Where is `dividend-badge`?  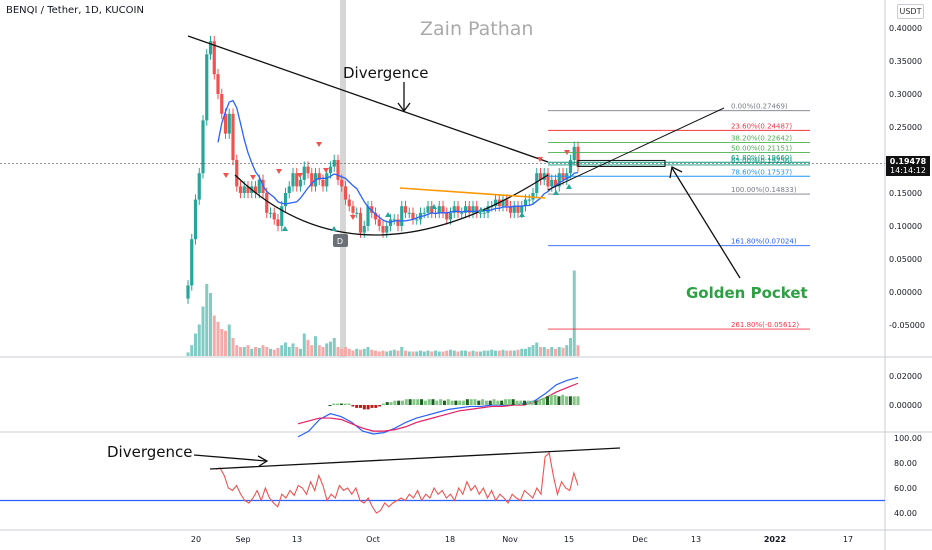 dividend-badge is located at coordinates (340, 240).